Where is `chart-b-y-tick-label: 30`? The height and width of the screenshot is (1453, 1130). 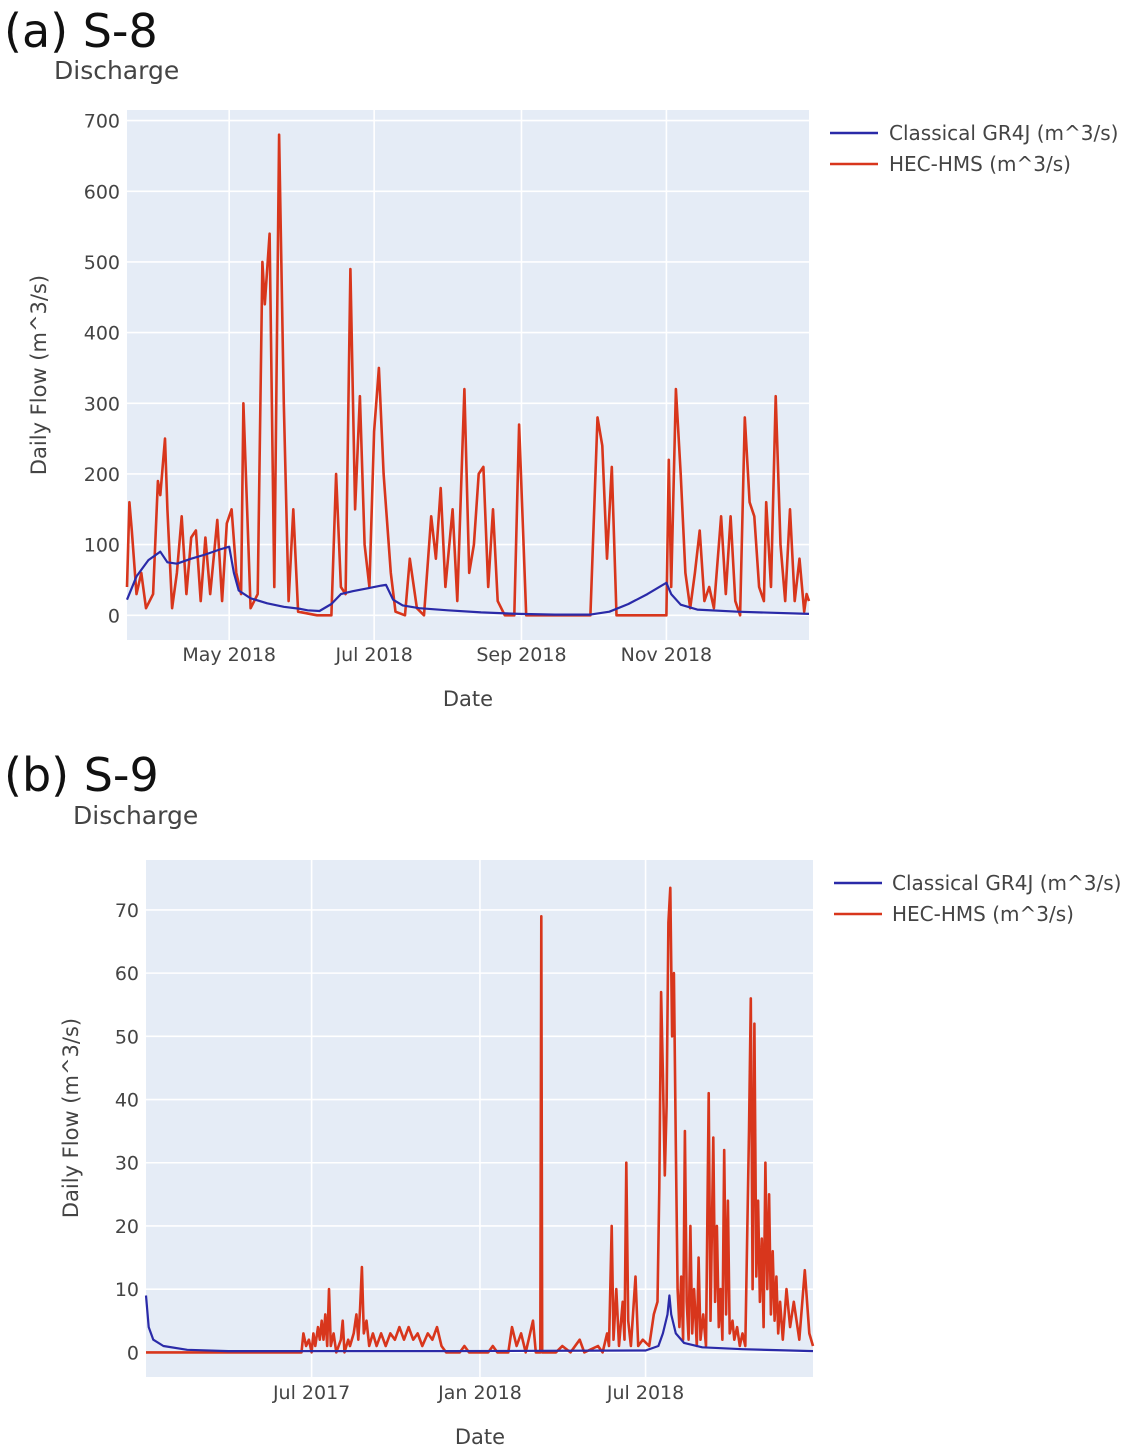
chart-b-y-tick-label: 30 is located at coordinates (127, 1164).